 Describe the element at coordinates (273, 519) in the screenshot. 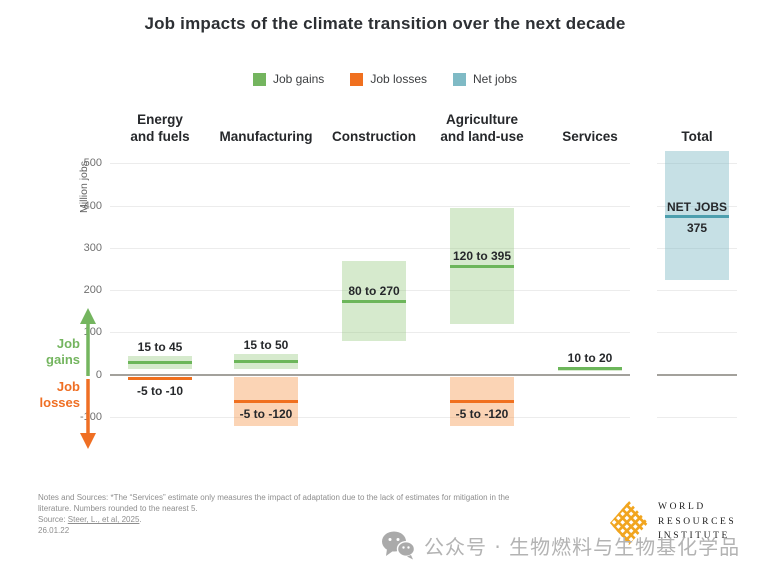

I see `source-line: Source: Steer, L., et al, 2025.` at that location.